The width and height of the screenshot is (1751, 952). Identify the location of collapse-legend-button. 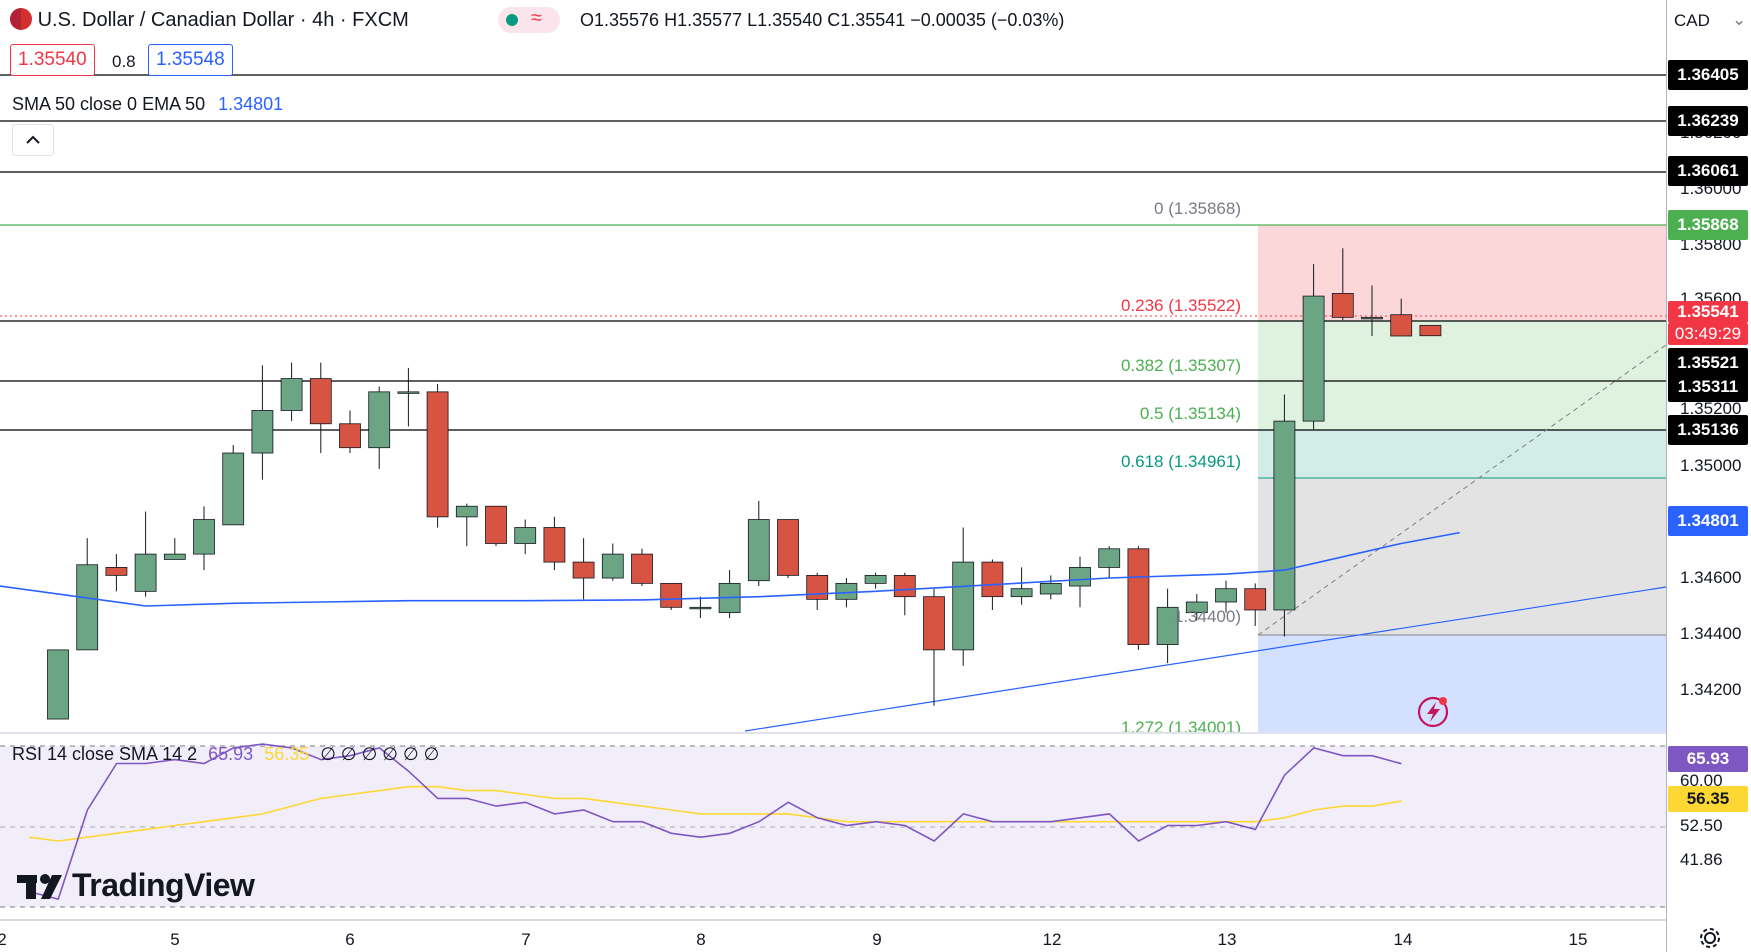
(33, 140).